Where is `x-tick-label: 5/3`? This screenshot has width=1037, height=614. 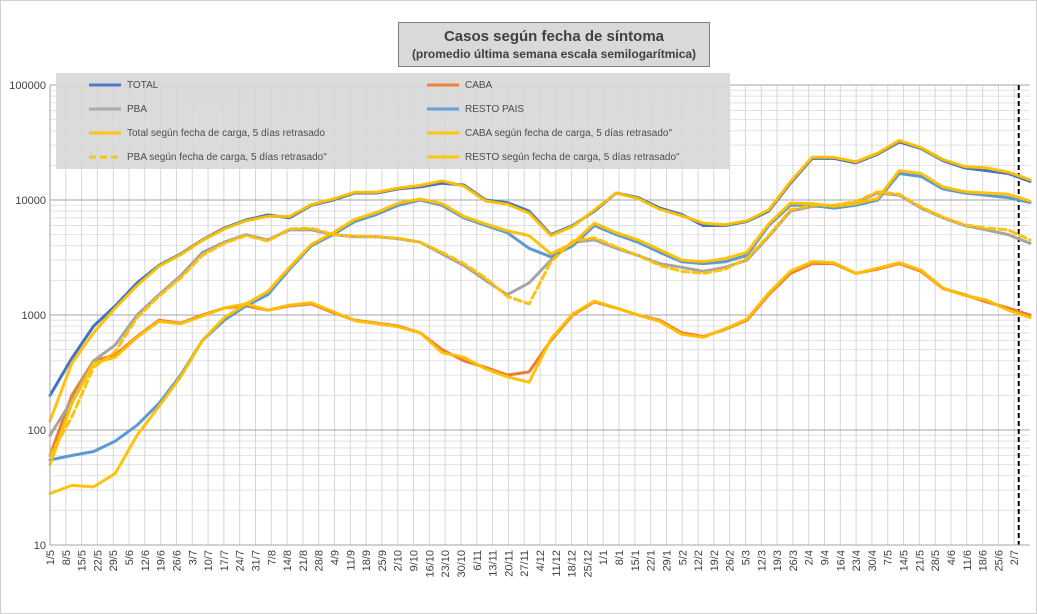
x-tick-label: 5/3 is located at coordinates (746, 557).